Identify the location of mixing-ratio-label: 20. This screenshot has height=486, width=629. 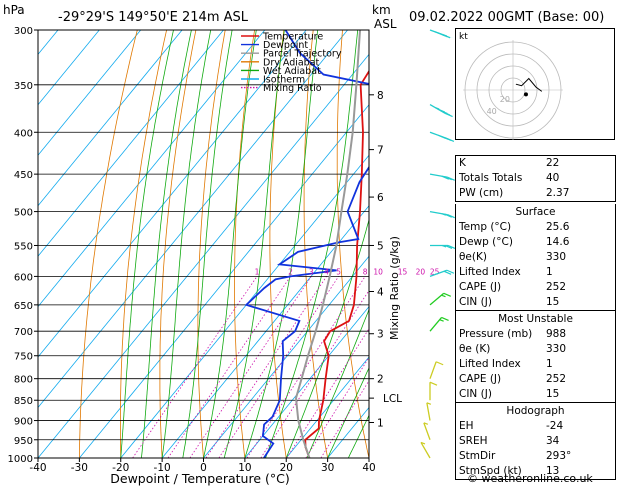
(421, 271).